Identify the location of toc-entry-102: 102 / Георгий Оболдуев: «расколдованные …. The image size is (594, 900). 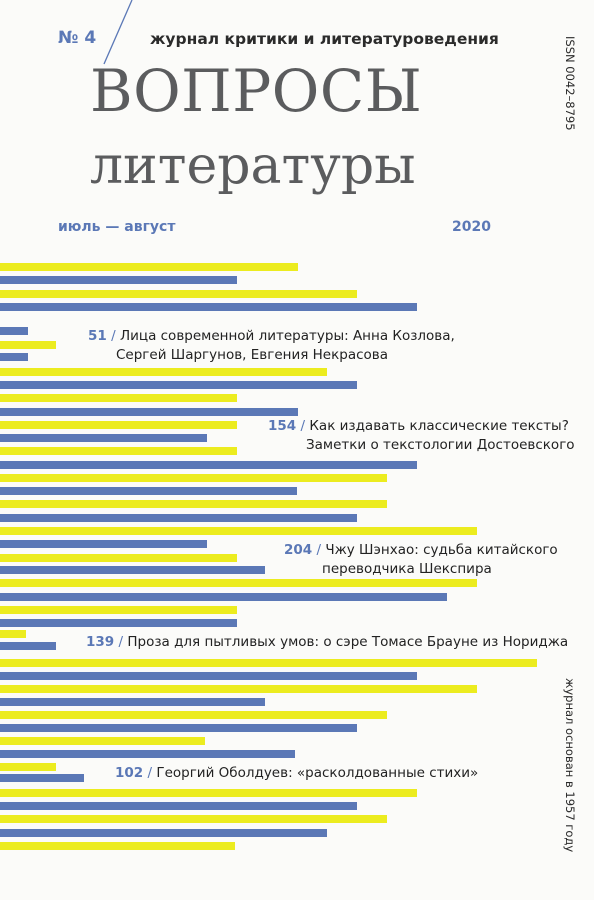
(297, 773).